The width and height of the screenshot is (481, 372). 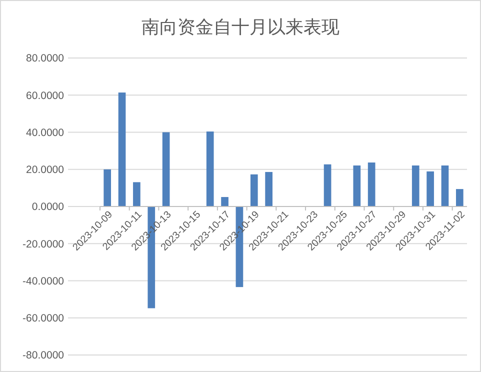 What do you see at coordinates (43, 356) in the screenshot?
I see `y-tick-label: -80.0000` at bounding box center [43, 356].